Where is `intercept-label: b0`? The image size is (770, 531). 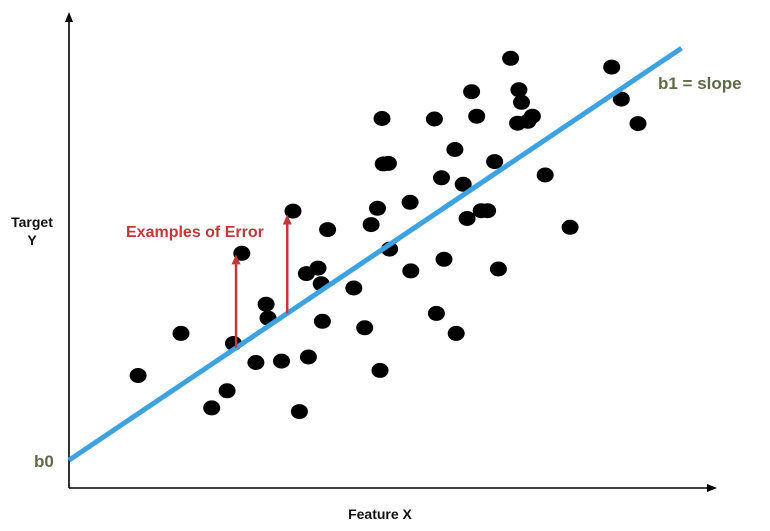
intercept-label: b0 is located at coordinates (44, 461).